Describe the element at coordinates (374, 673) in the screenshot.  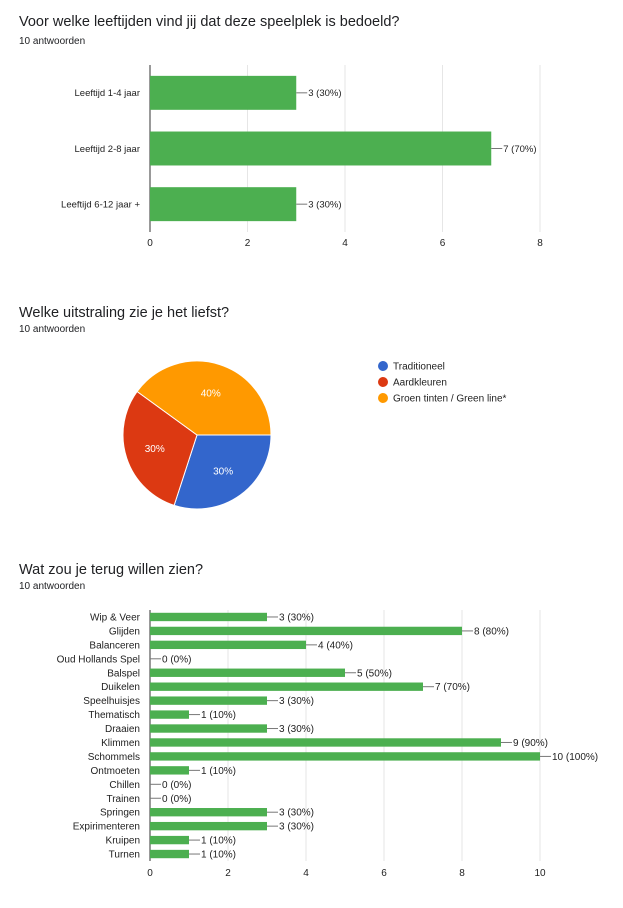
I see `data-label: 5 (50%)` at that location.